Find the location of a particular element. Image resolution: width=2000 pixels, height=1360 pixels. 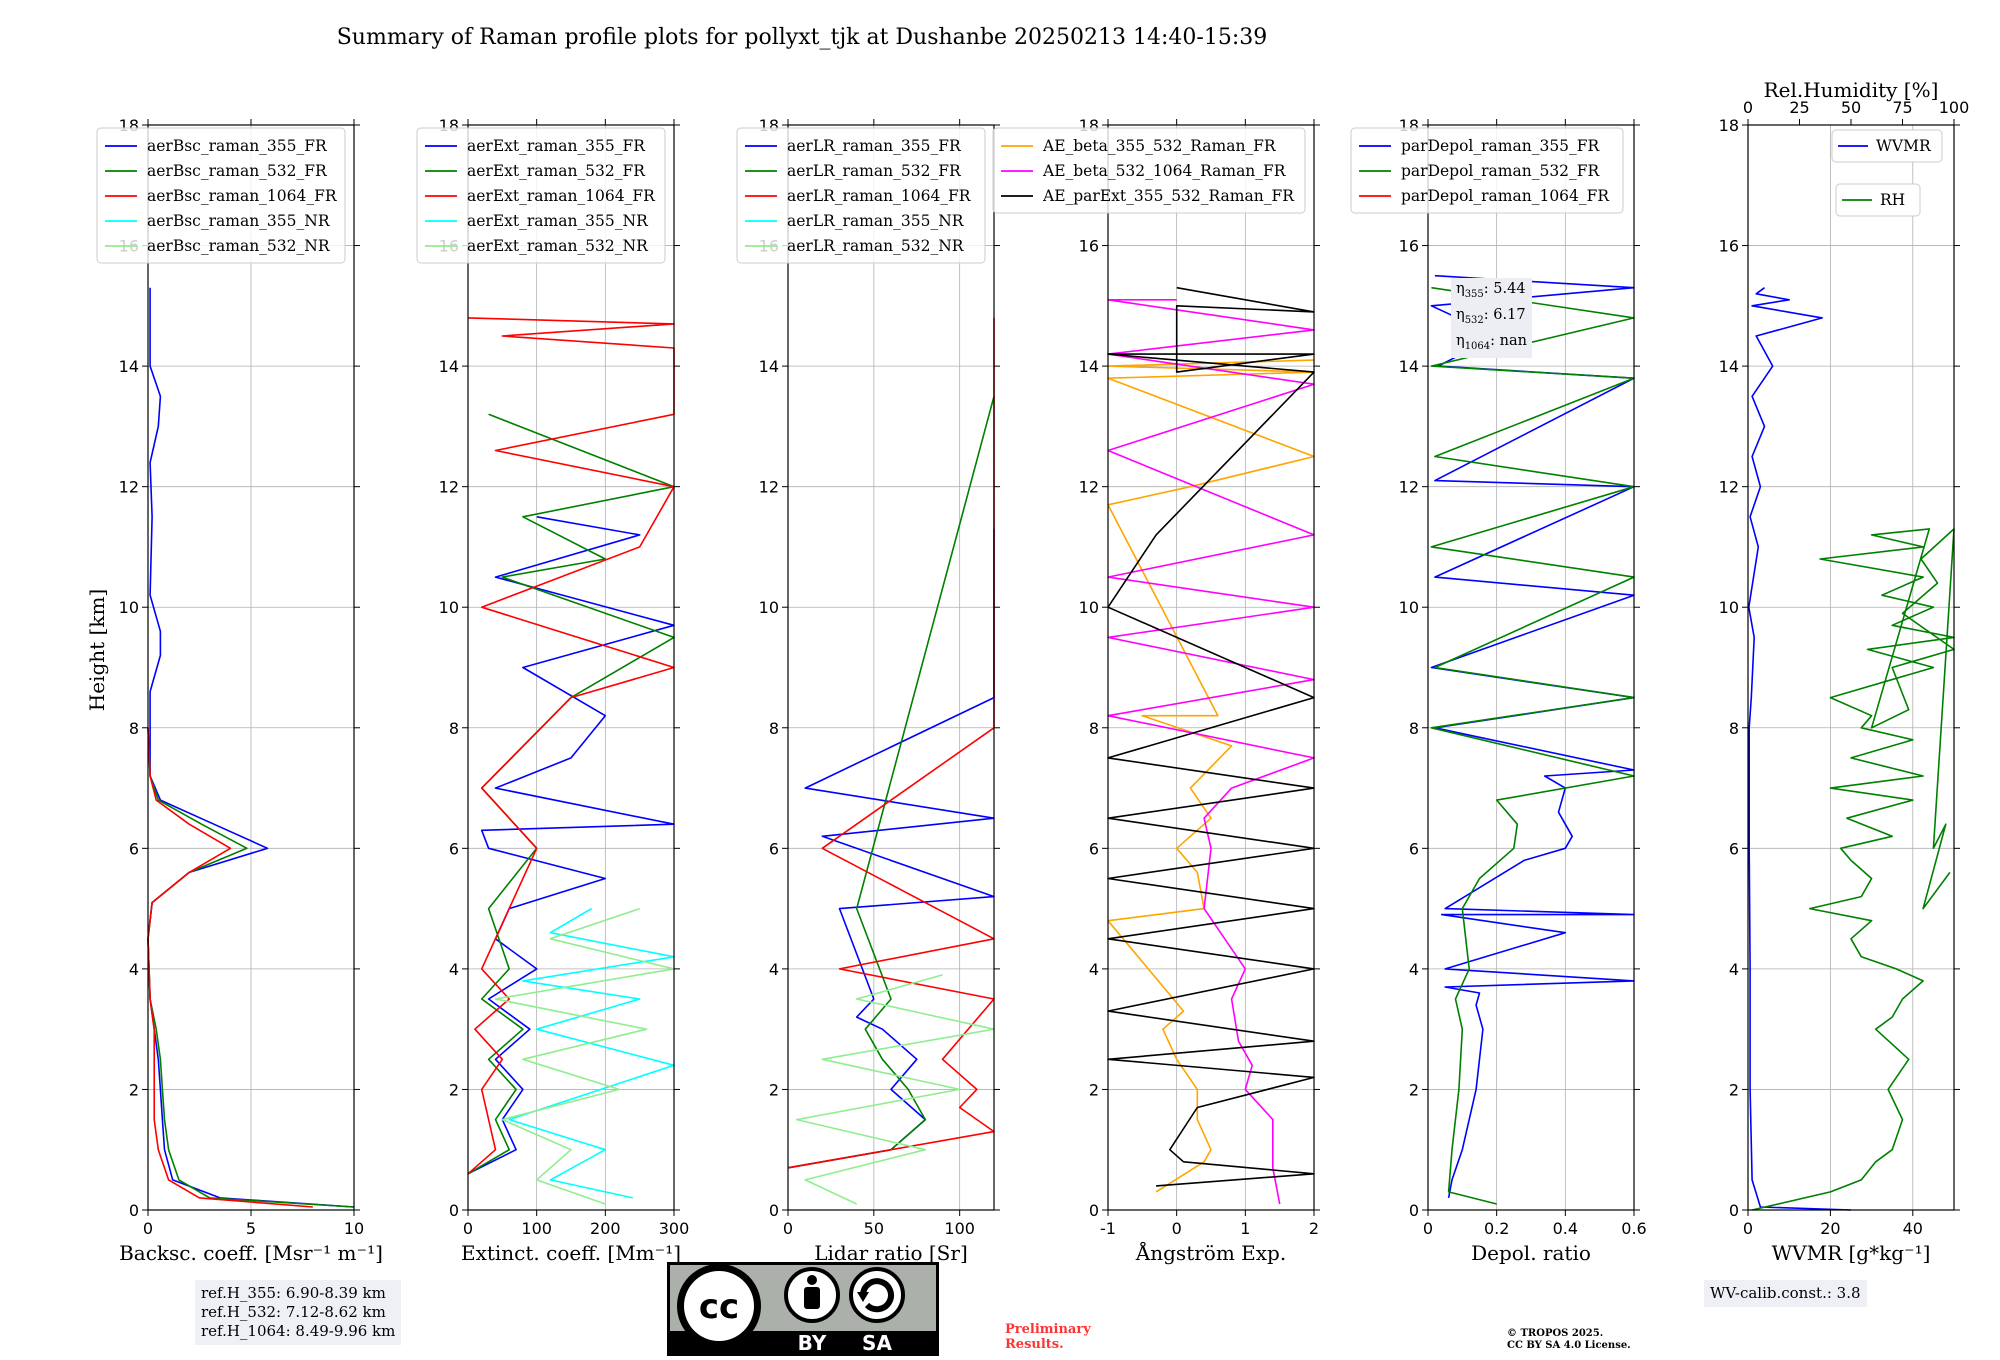

legend-label: parDepol_raman_1064_FR is located at coordinates (1505, 196).